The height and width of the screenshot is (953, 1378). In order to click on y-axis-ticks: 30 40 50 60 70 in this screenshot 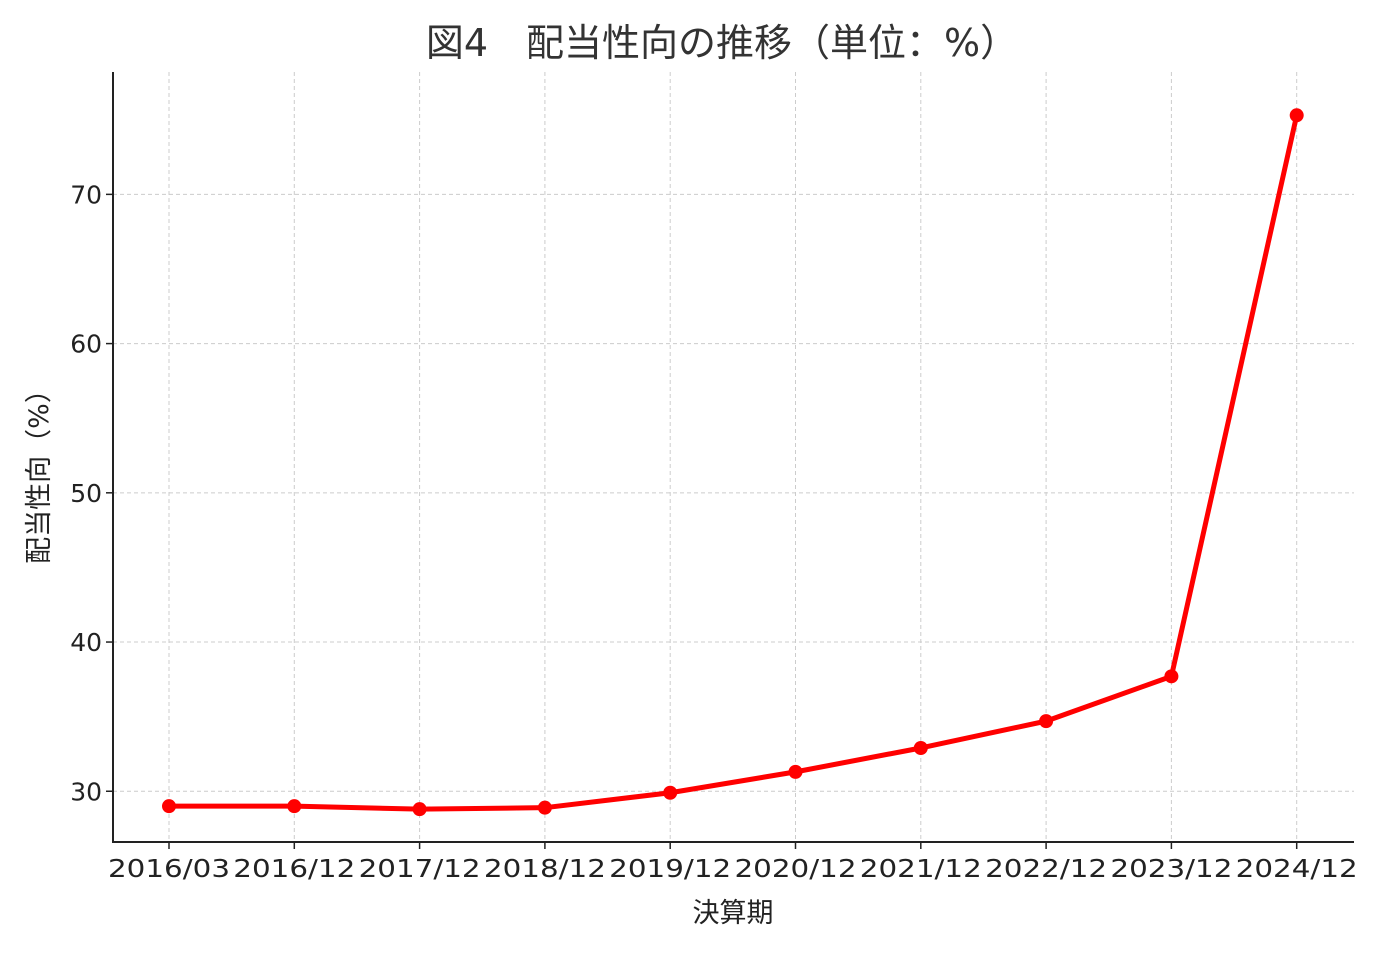, I will do `click(91, 493)`.